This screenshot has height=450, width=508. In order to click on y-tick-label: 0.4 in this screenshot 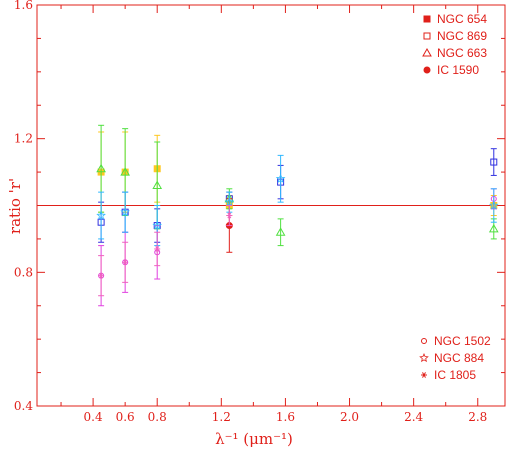, I will do `click(23, 406)`.